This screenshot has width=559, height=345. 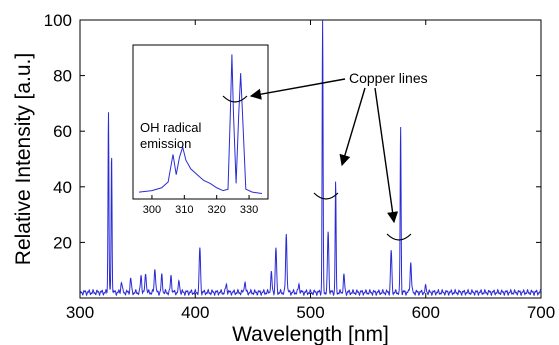 I want to click on inset-x-tick-label: 310, so click(x=184, y=210).